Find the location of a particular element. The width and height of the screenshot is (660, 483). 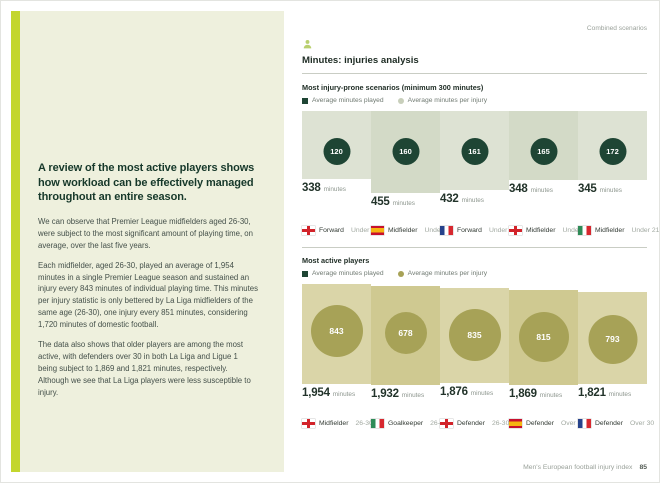

chart-column: 172 345 minutes Midfielder Under 21 is located at coordinates (618, 173).